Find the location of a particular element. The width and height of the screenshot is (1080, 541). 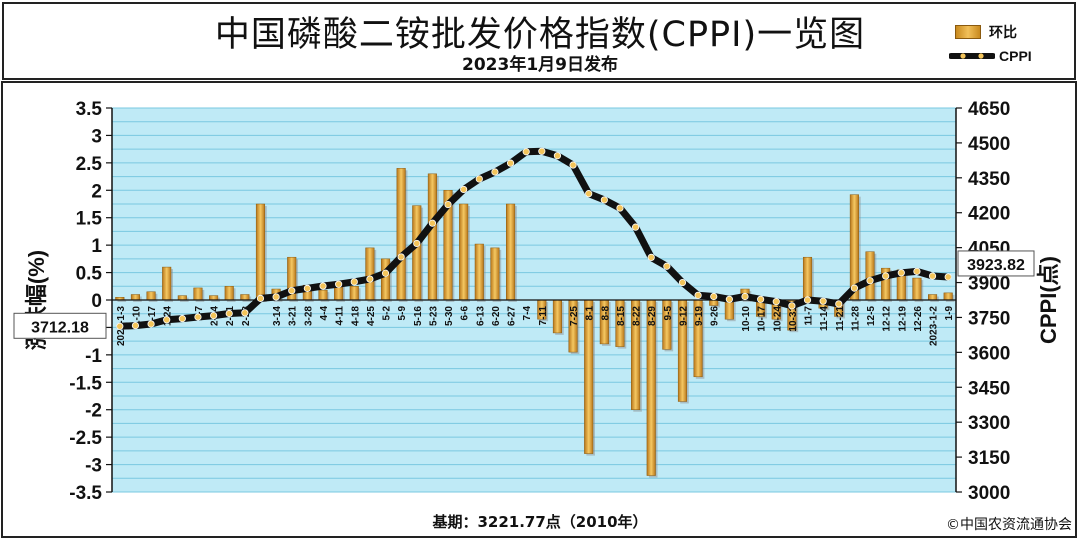

left-tick-label: -3.5 is located at coordinates (85, 493).